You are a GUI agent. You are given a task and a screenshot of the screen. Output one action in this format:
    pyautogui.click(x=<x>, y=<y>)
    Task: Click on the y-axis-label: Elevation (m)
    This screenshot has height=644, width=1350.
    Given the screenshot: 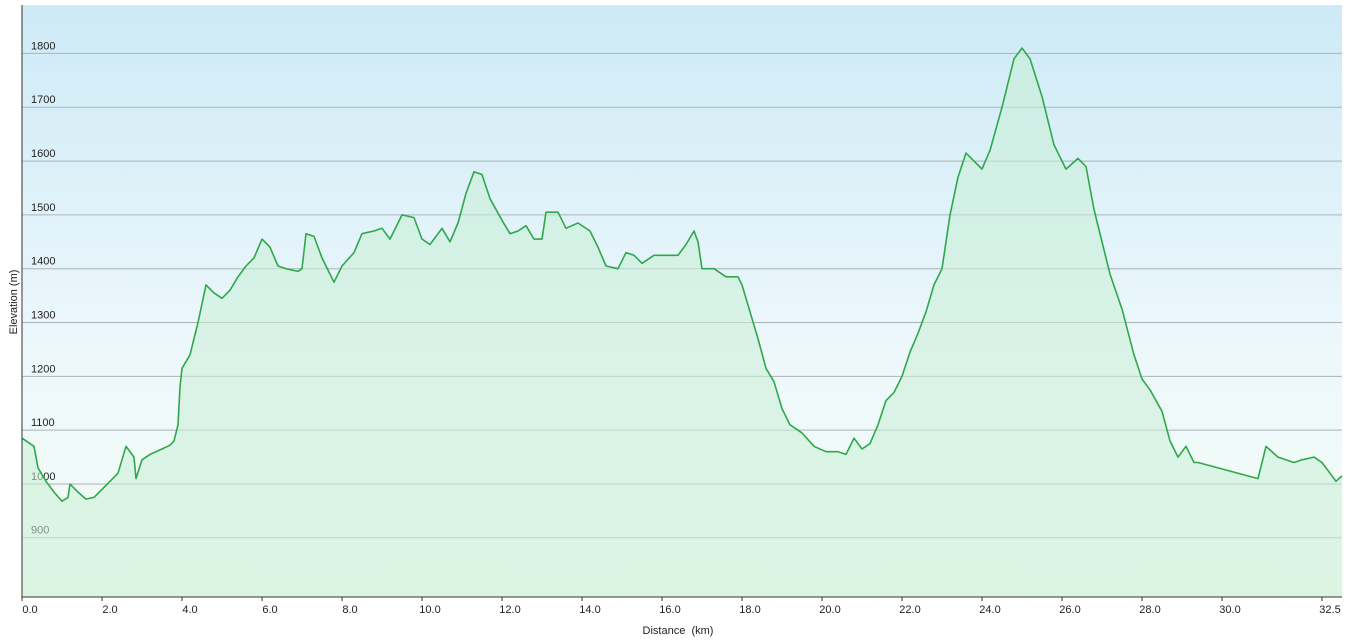 What is the action you would take?
    pyautogui.click(x=14, y=302)
    